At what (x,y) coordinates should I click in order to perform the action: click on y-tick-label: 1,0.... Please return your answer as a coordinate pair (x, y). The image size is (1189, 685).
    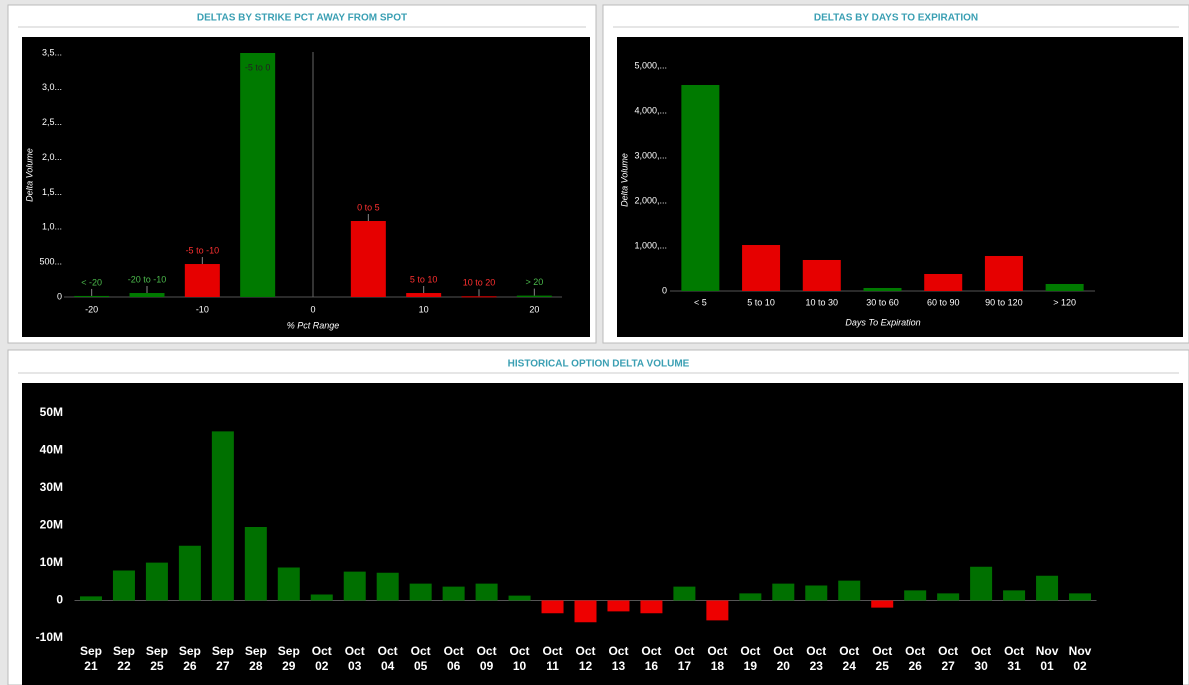
    Looking at the image, I should click on (52, 227).